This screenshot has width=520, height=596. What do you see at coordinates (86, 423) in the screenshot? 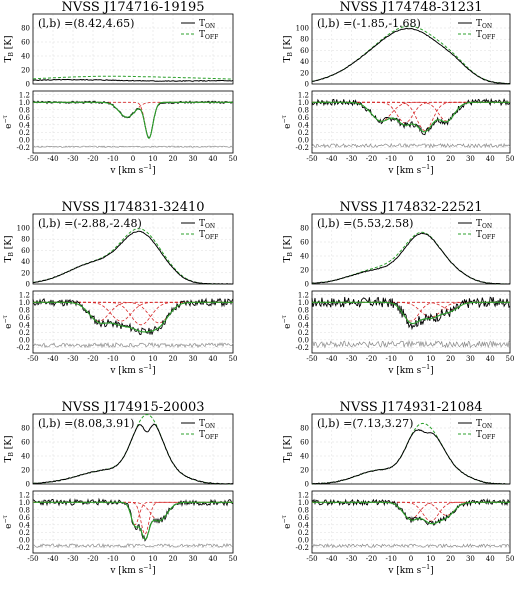
I see `coords-label: (l,b) =(8.08,3.91)` at bounding box center [86, 423].